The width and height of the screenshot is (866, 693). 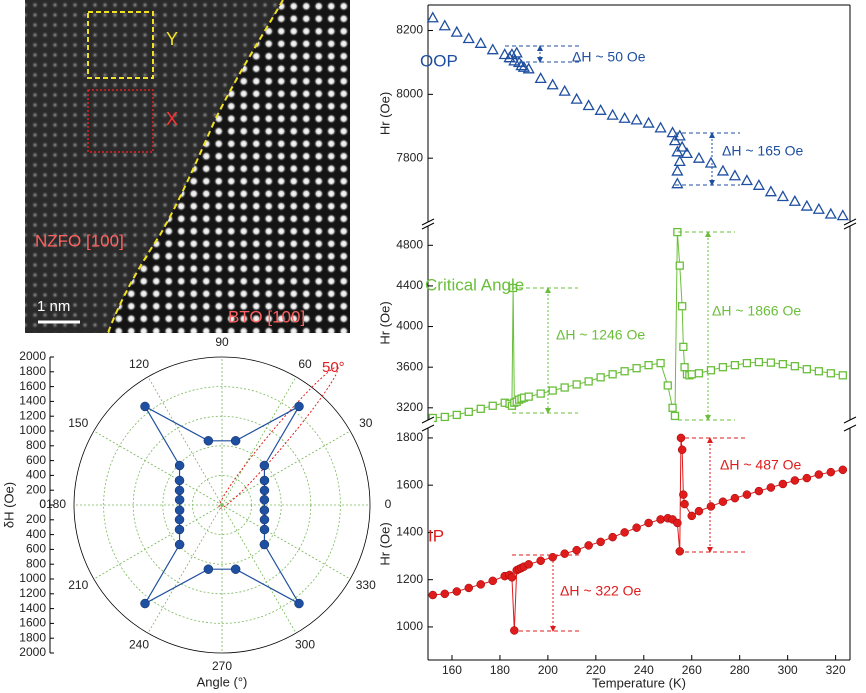 What do you see at coordinates (139, 364) in the screenshot?
I see `angle-label: 120` at bounding box center [139, 364].